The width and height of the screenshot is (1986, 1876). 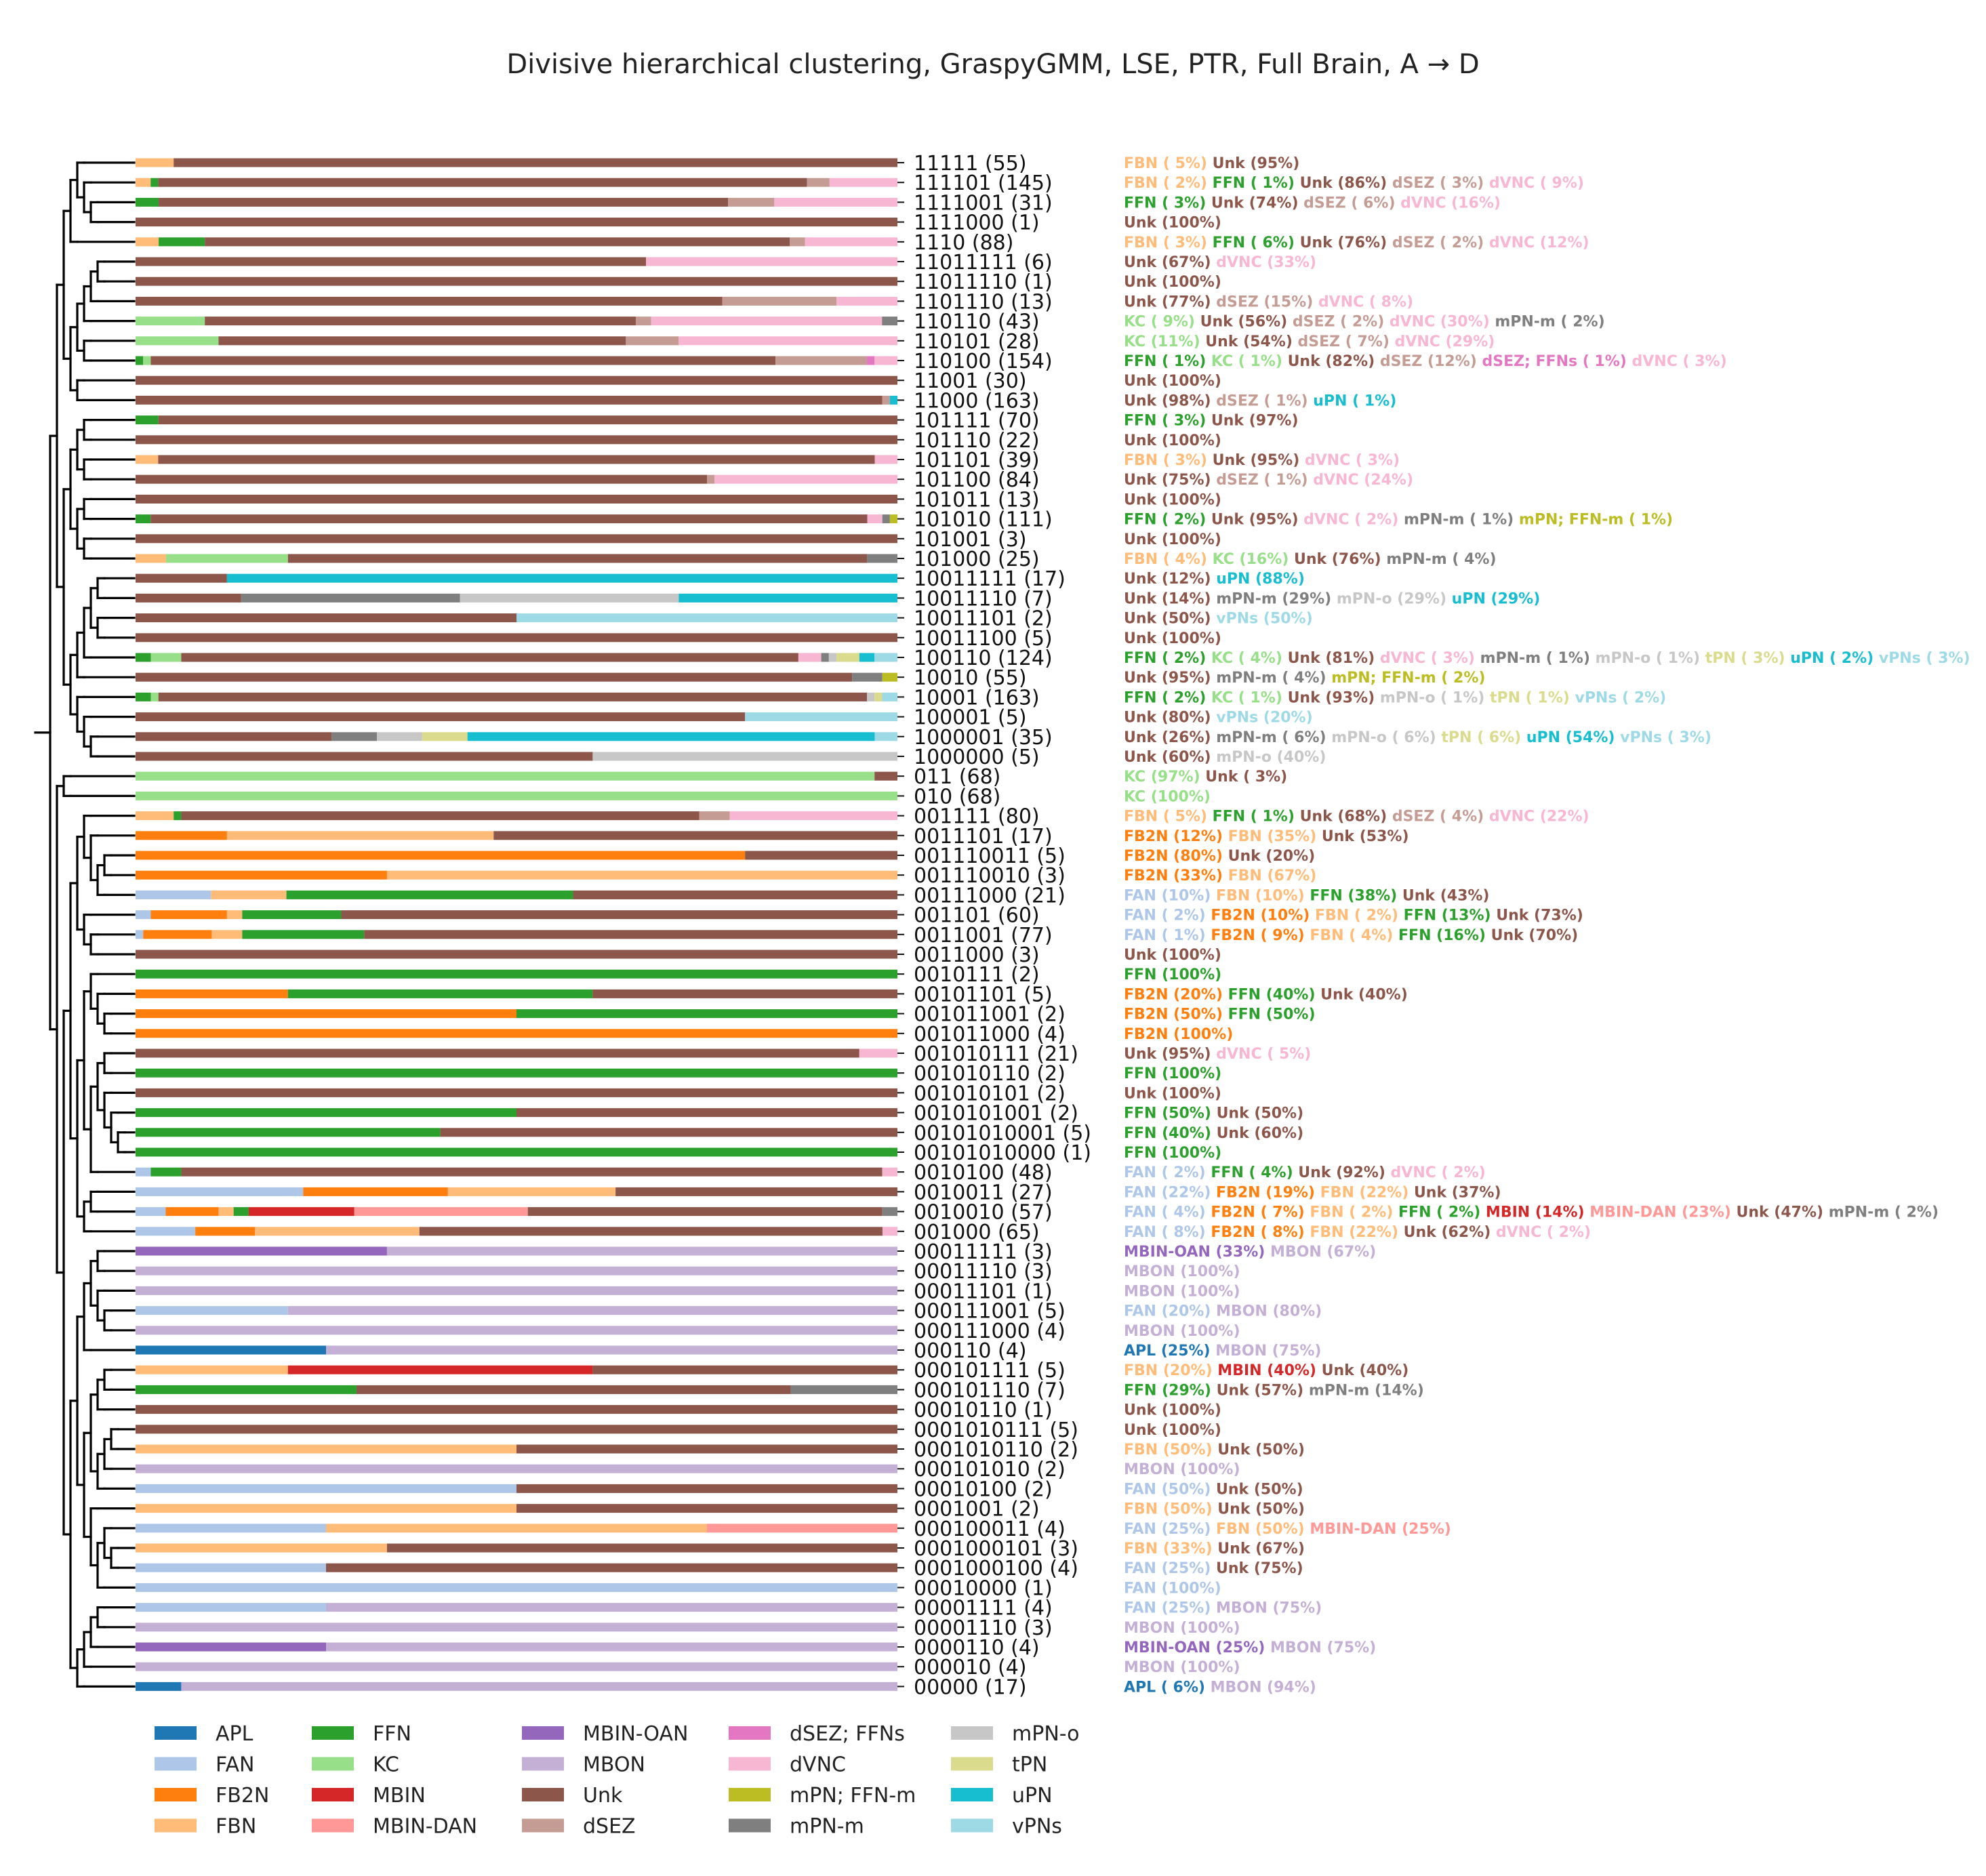 I want to click on row-label: 10011111 (17), so click(x=990, y=579).